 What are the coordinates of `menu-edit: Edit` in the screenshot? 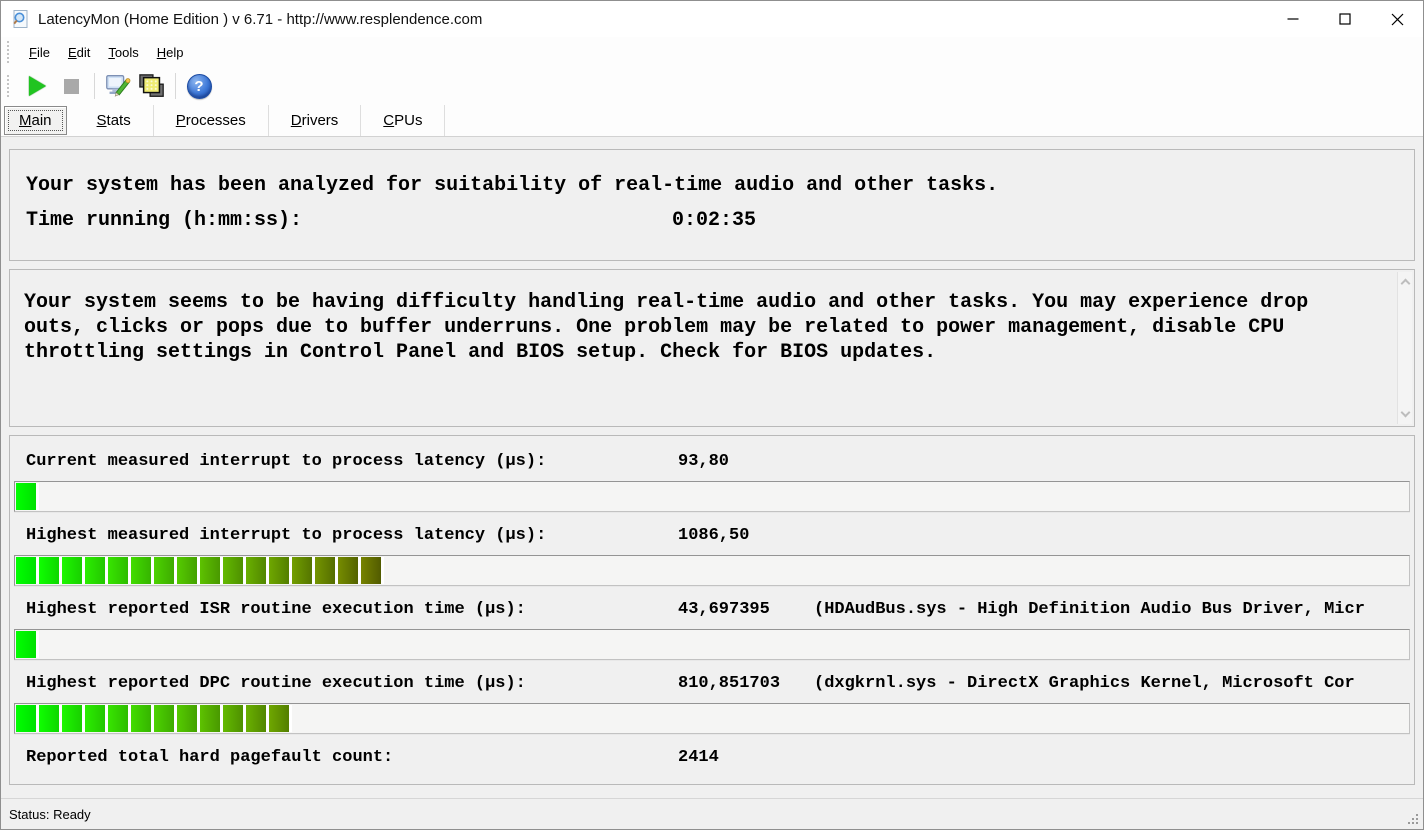 It's located at (79, 52).